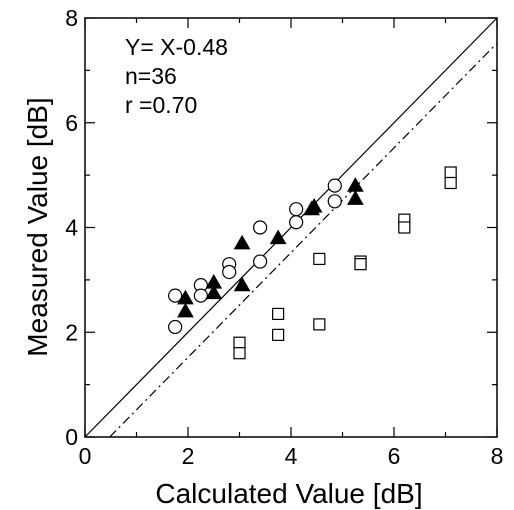 This screenshot has width=514, height=510. Describe the element at coordinates (188, 456) in the screenshot. I see `x-tick-label: 2` at that location.